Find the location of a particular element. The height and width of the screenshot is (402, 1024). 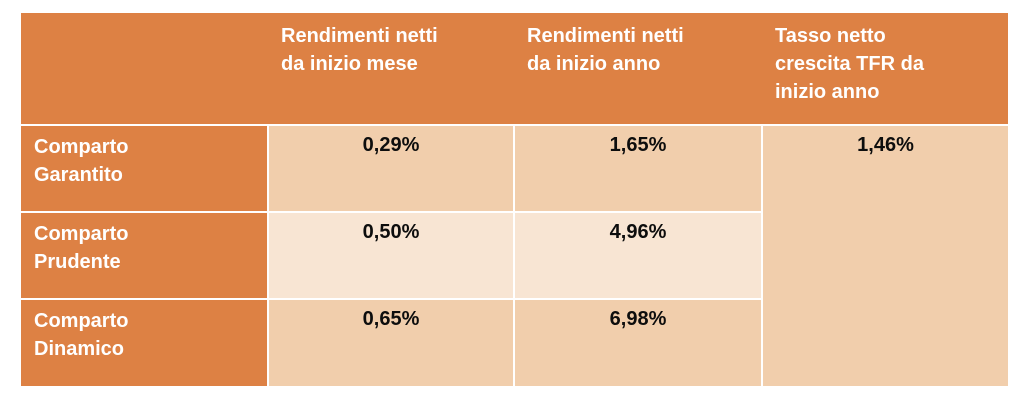

header-rendimenti-mese: Rendimenti netti da inizio mese is located at coordinates (391, 69).